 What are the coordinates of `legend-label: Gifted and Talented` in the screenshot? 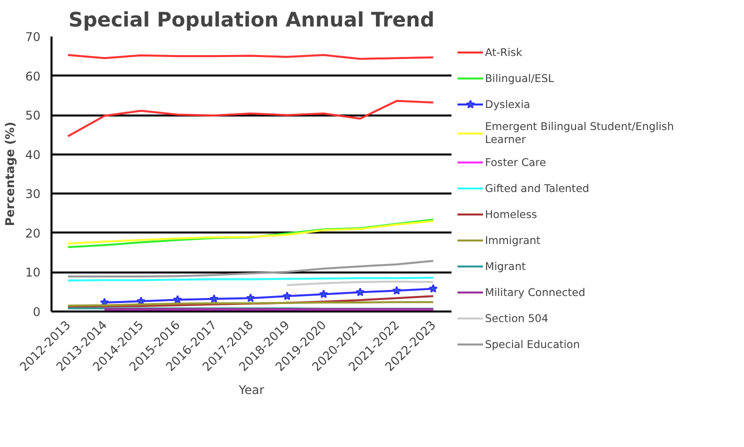 It's located at (537, 188).